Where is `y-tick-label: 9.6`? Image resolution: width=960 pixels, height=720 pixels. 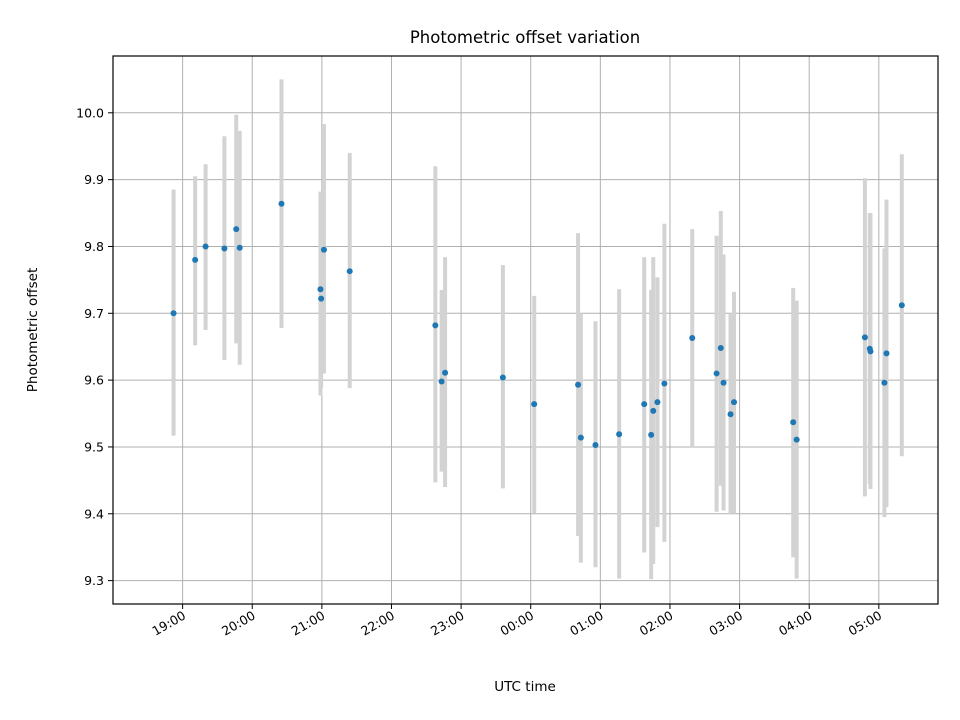
y-tick-label: 9.6 is located at coordinates (94, 380).